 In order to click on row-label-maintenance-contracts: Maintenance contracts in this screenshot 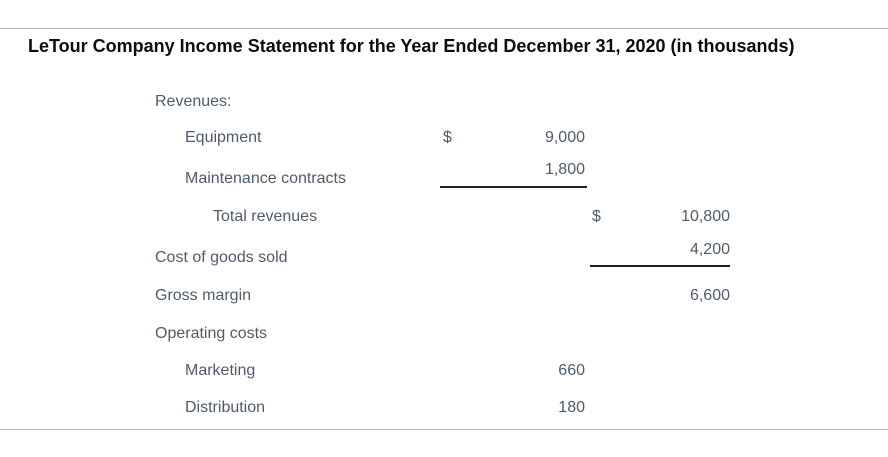, I will do `click(265, 178)`.